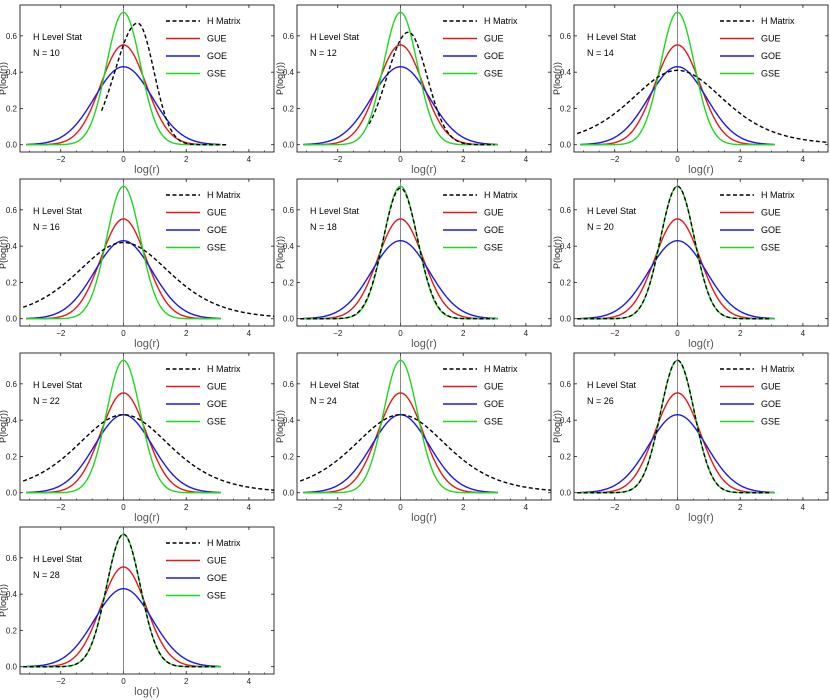 This screenshot has height=700, width=830. What do you see at coordinates (46, 401) in the screenshot?
I see `inset-n: N = 22` at bounding box center [46, 401].